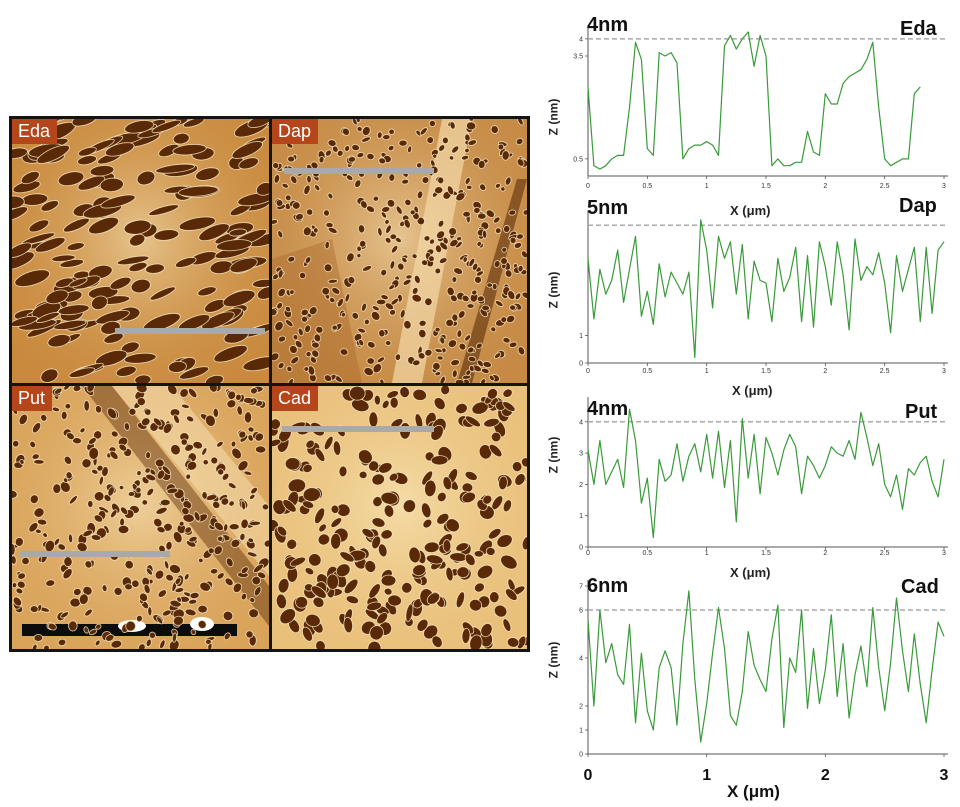 This screenshot has height=807, width=960. I want to click on x-tick-label: 1, so click(707, 186).